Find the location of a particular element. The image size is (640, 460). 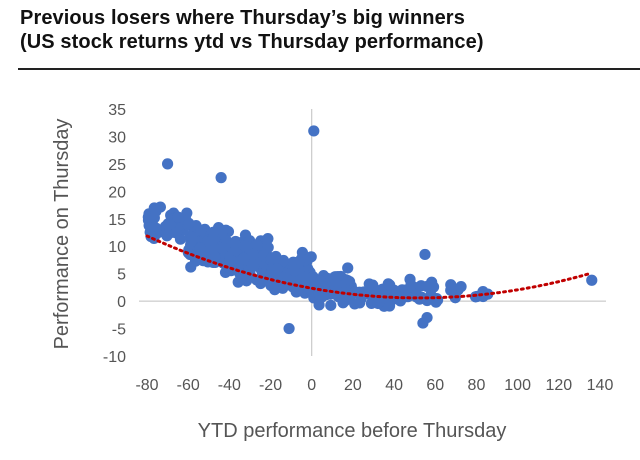

y-tick-label: 20 is located at coordinates (117, 192).